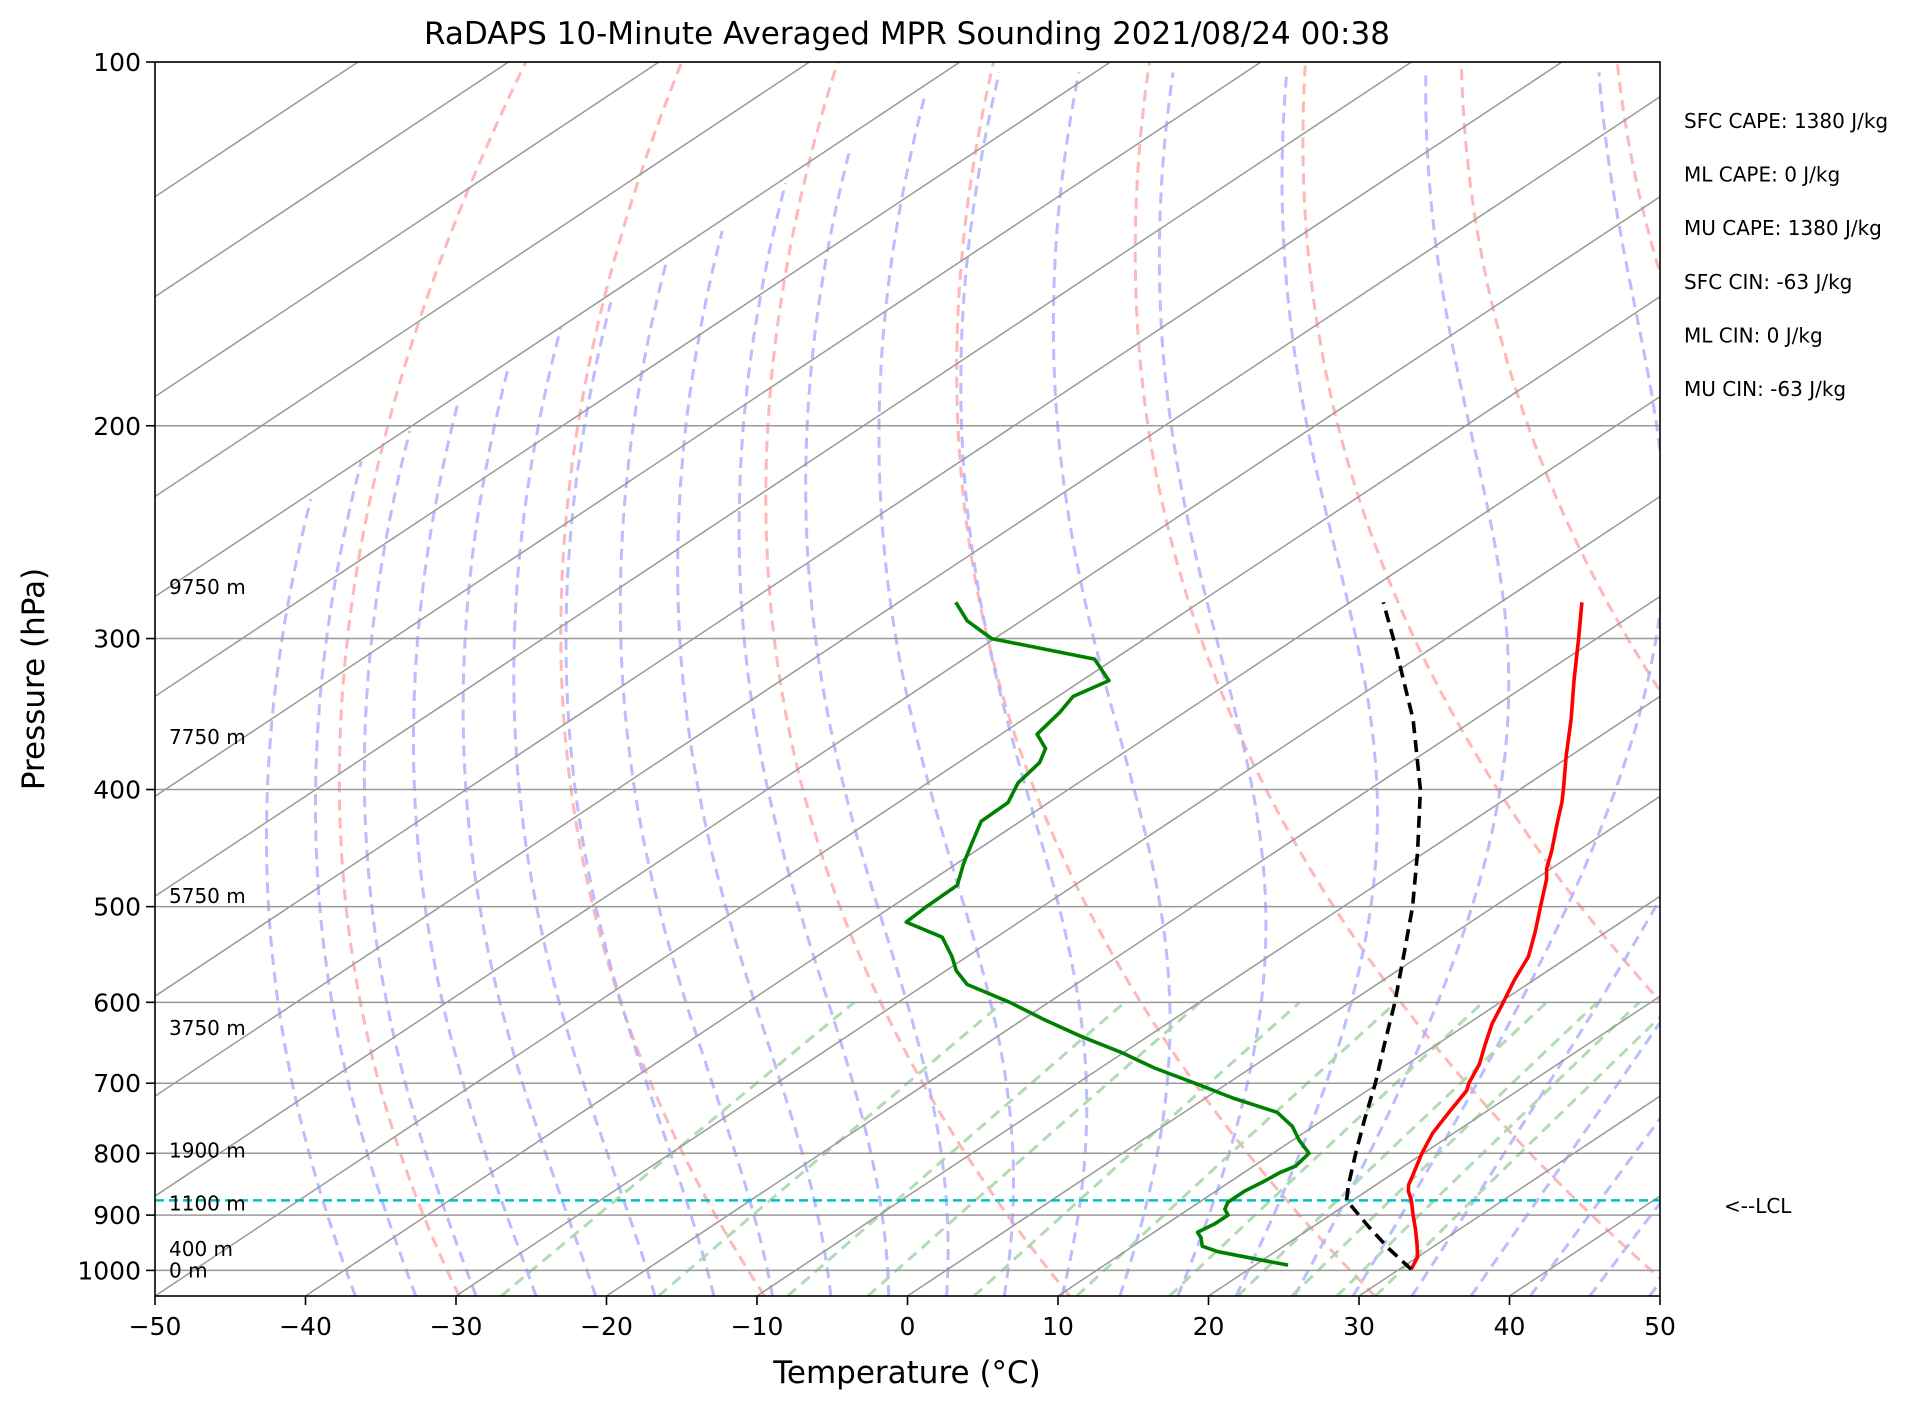  Describe the element at coordinates (117, 639) in the screenshot. I see `y-tick-label: 300` at that location.